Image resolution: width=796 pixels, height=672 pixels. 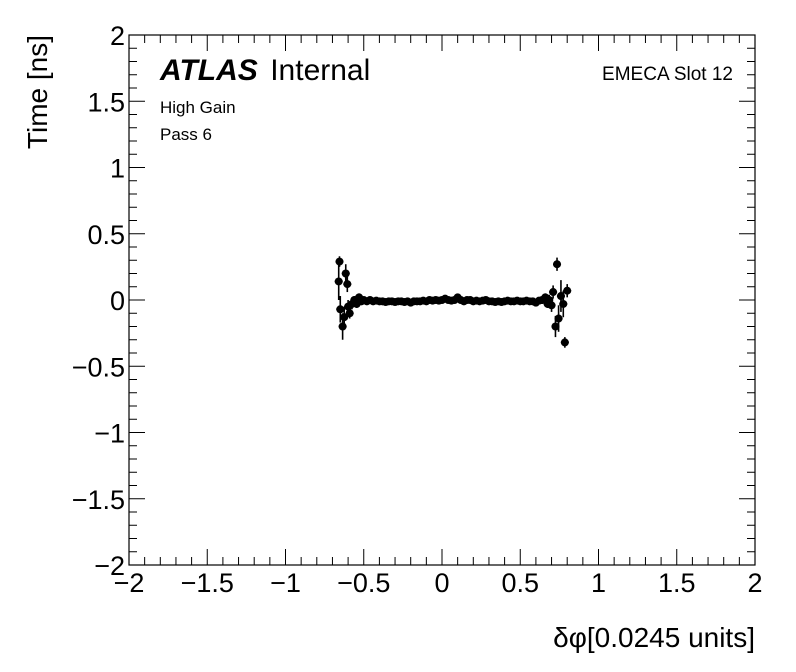 I want to click on pass-label: Pass 6, so click(x=186, y=134).